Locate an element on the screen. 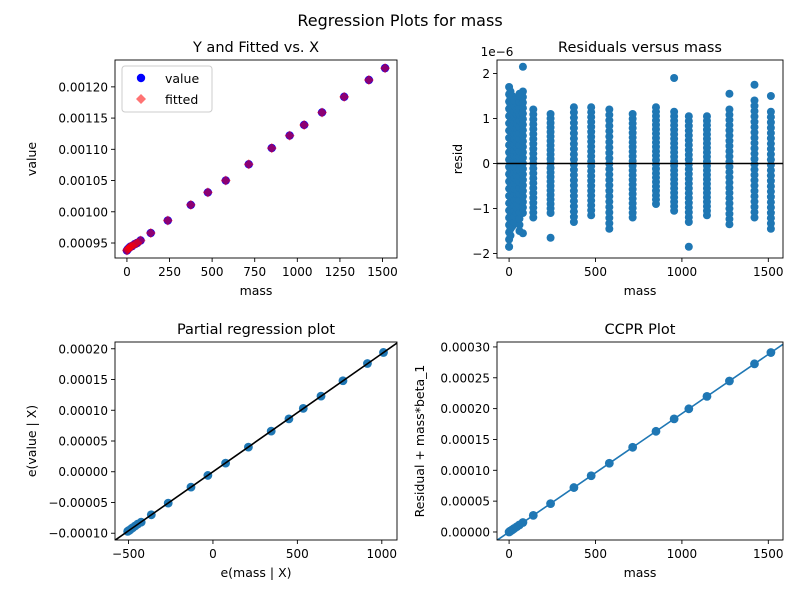 The width and height of the screenshot is (800, 600). x-tick-label: 750 is located at coordinates (254, 272).